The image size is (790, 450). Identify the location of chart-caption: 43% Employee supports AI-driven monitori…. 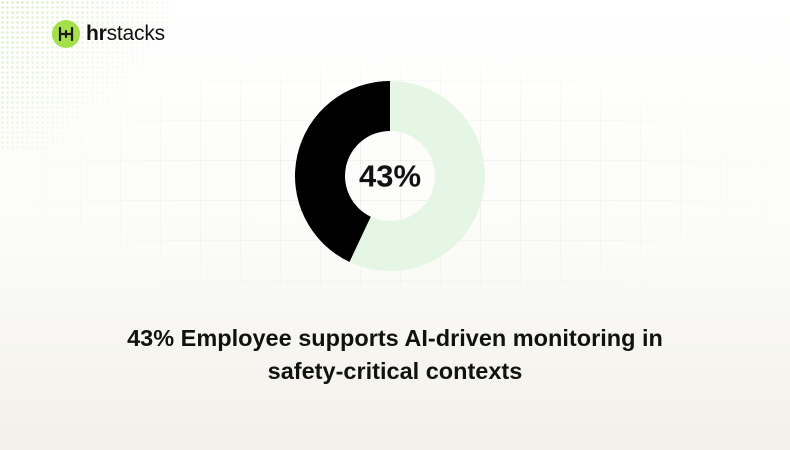
(395, 355).